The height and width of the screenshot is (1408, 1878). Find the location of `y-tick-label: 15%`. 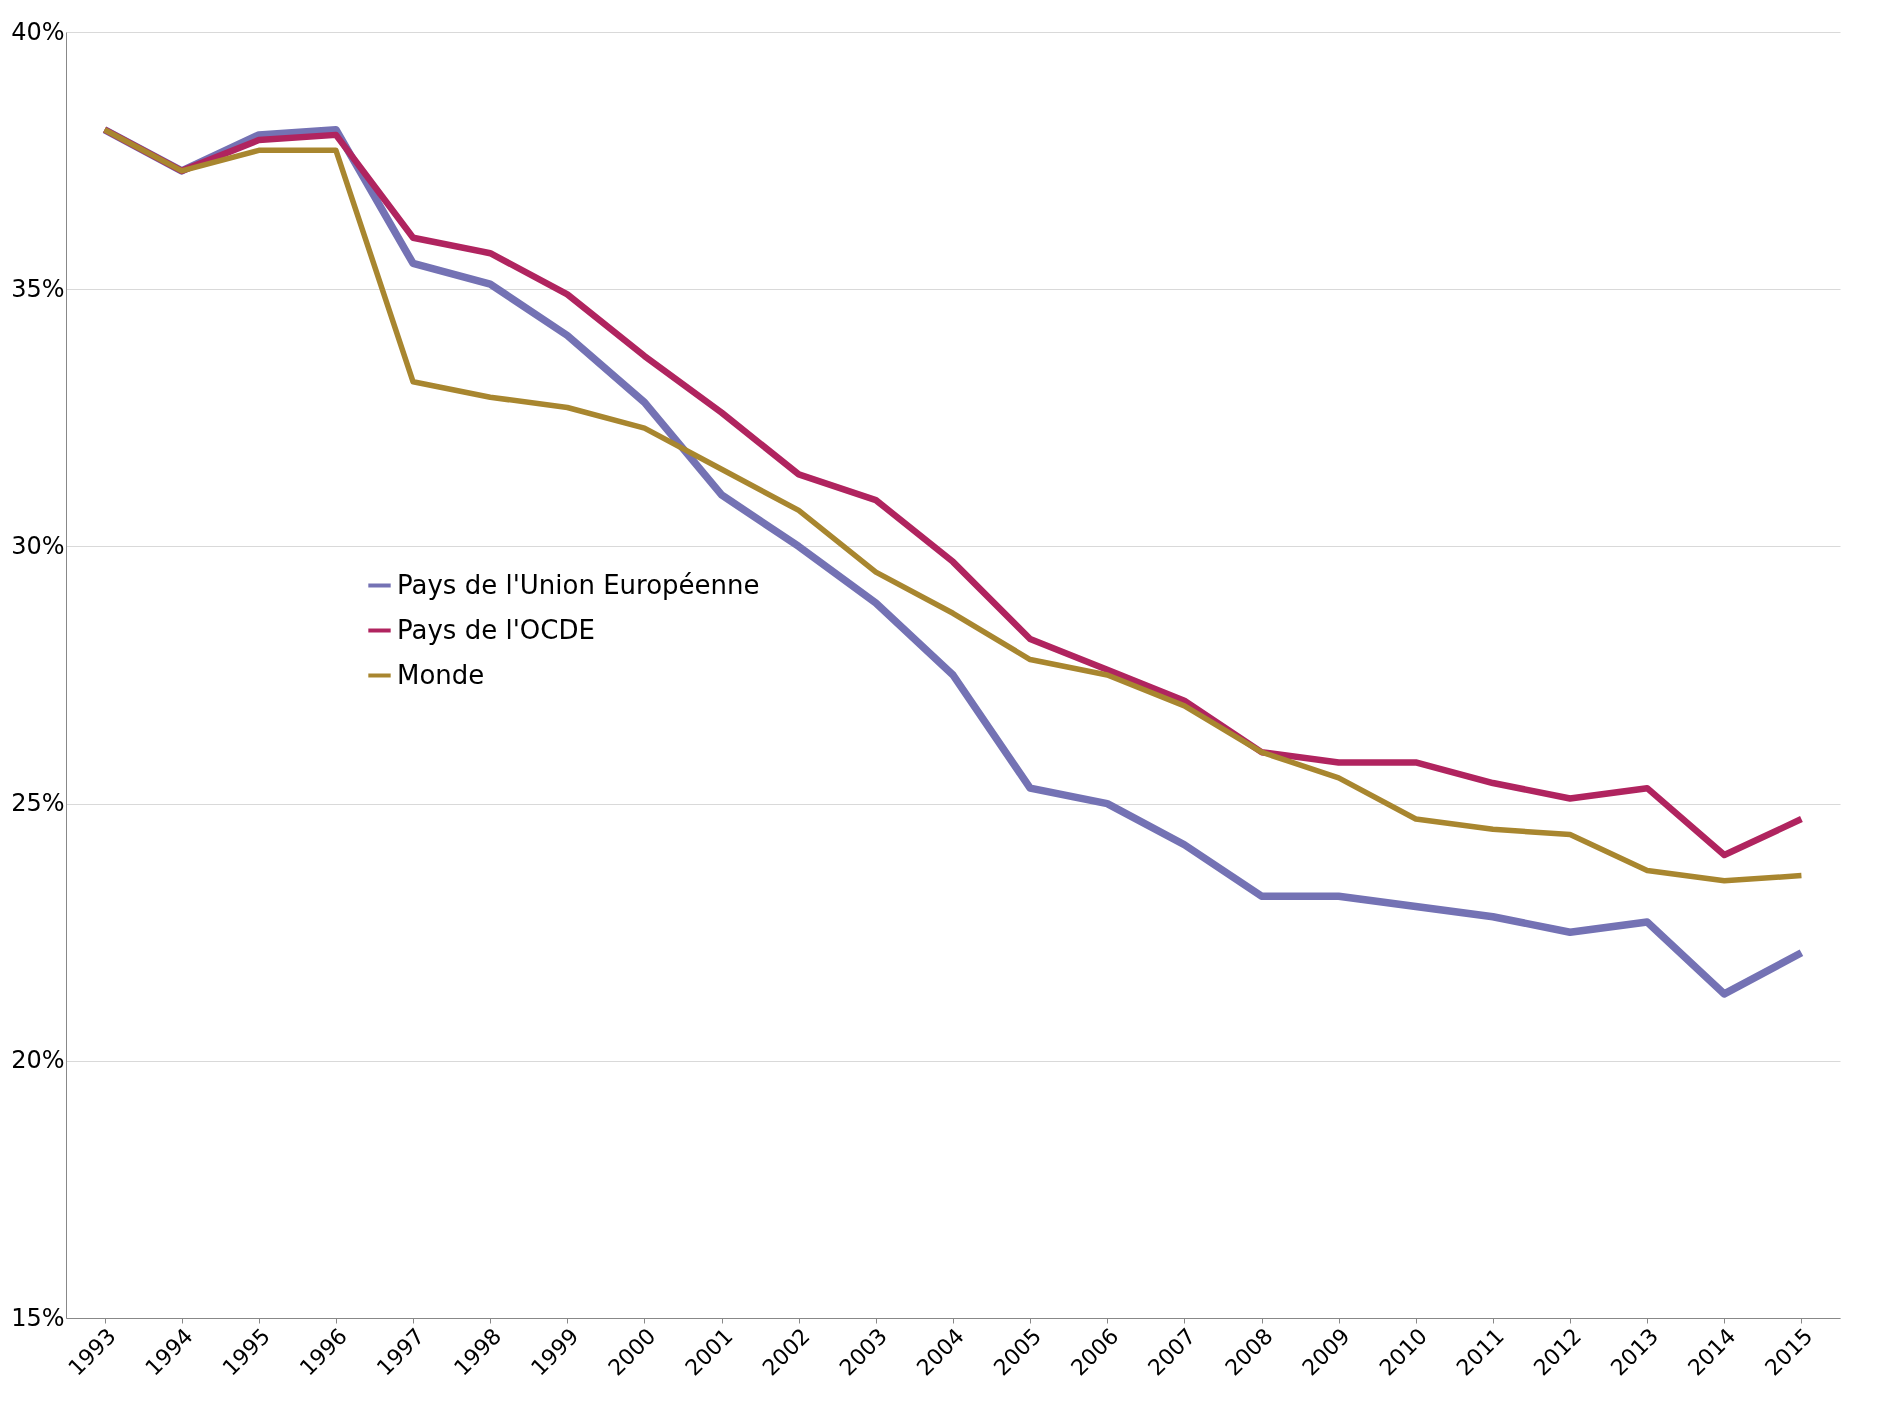

y-tick-label: 15% is located at coordinates (38, 1317).